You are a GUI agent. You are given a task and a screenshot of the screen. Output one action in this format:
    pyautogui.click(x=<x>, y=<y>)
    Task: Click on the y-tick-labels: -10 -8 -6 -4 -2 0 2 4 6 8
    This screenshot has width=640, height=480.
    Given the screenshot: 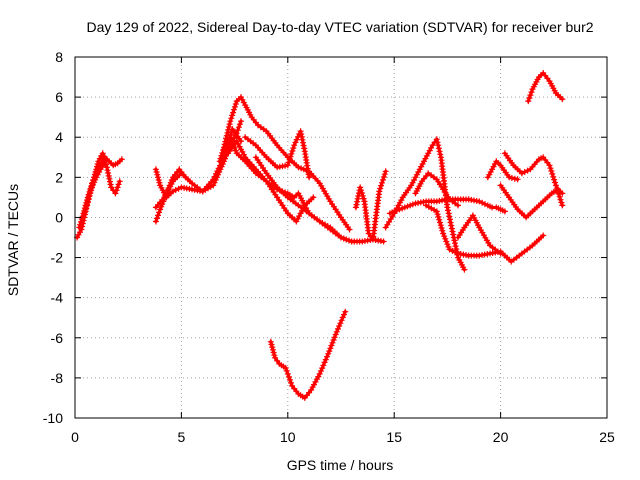 What is the action you would take?
    pyautogui.click(x=53, y=237)
    